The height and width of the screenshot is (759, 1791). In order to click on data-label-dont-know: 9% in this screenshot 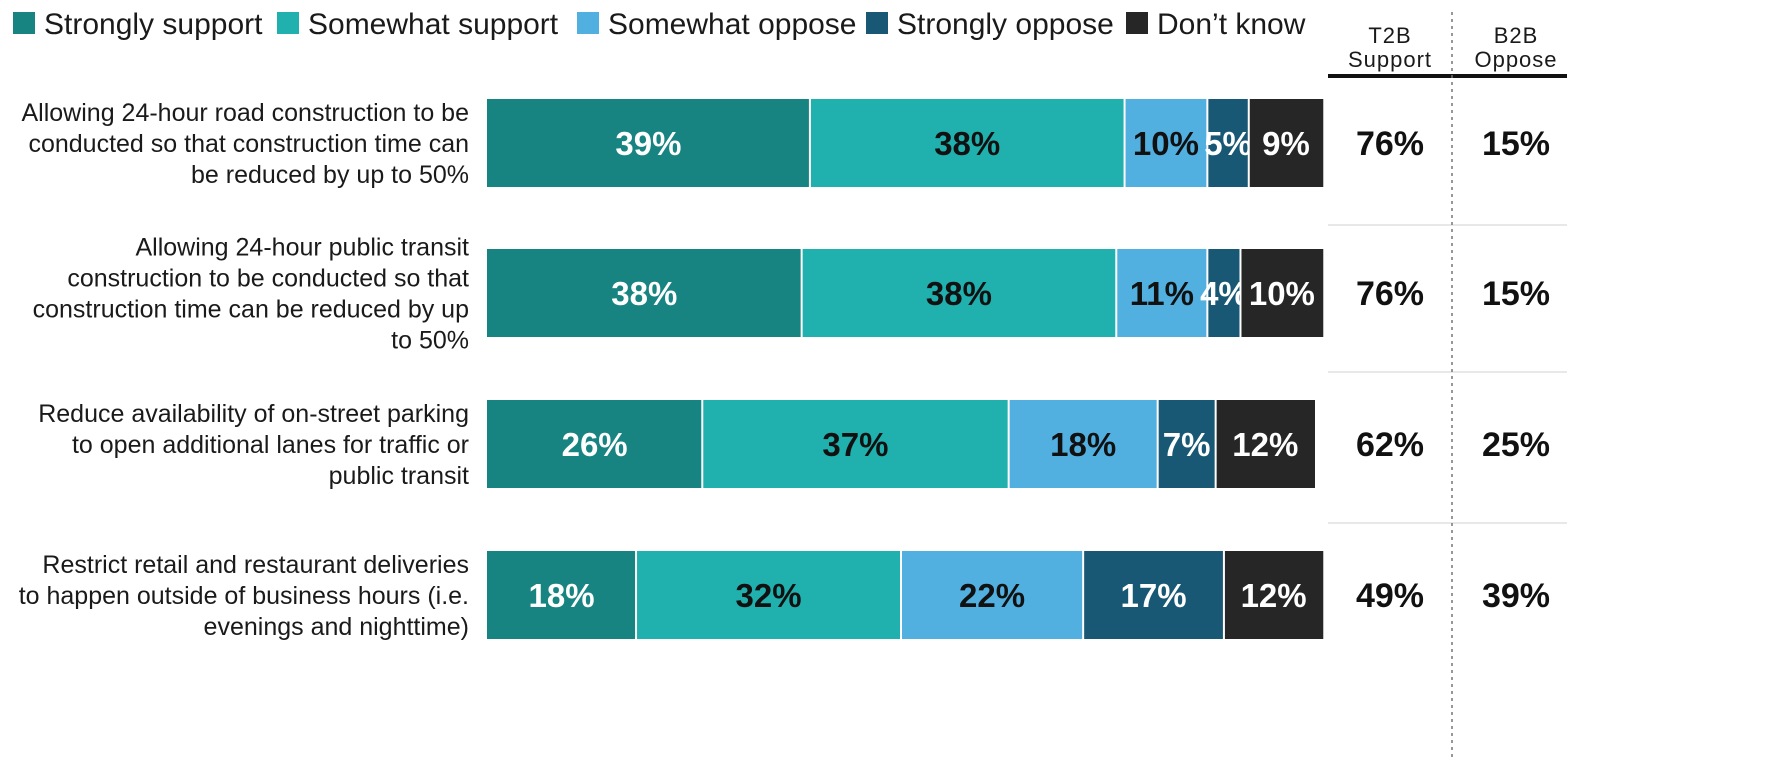, I will do `click(1286, 143)`.